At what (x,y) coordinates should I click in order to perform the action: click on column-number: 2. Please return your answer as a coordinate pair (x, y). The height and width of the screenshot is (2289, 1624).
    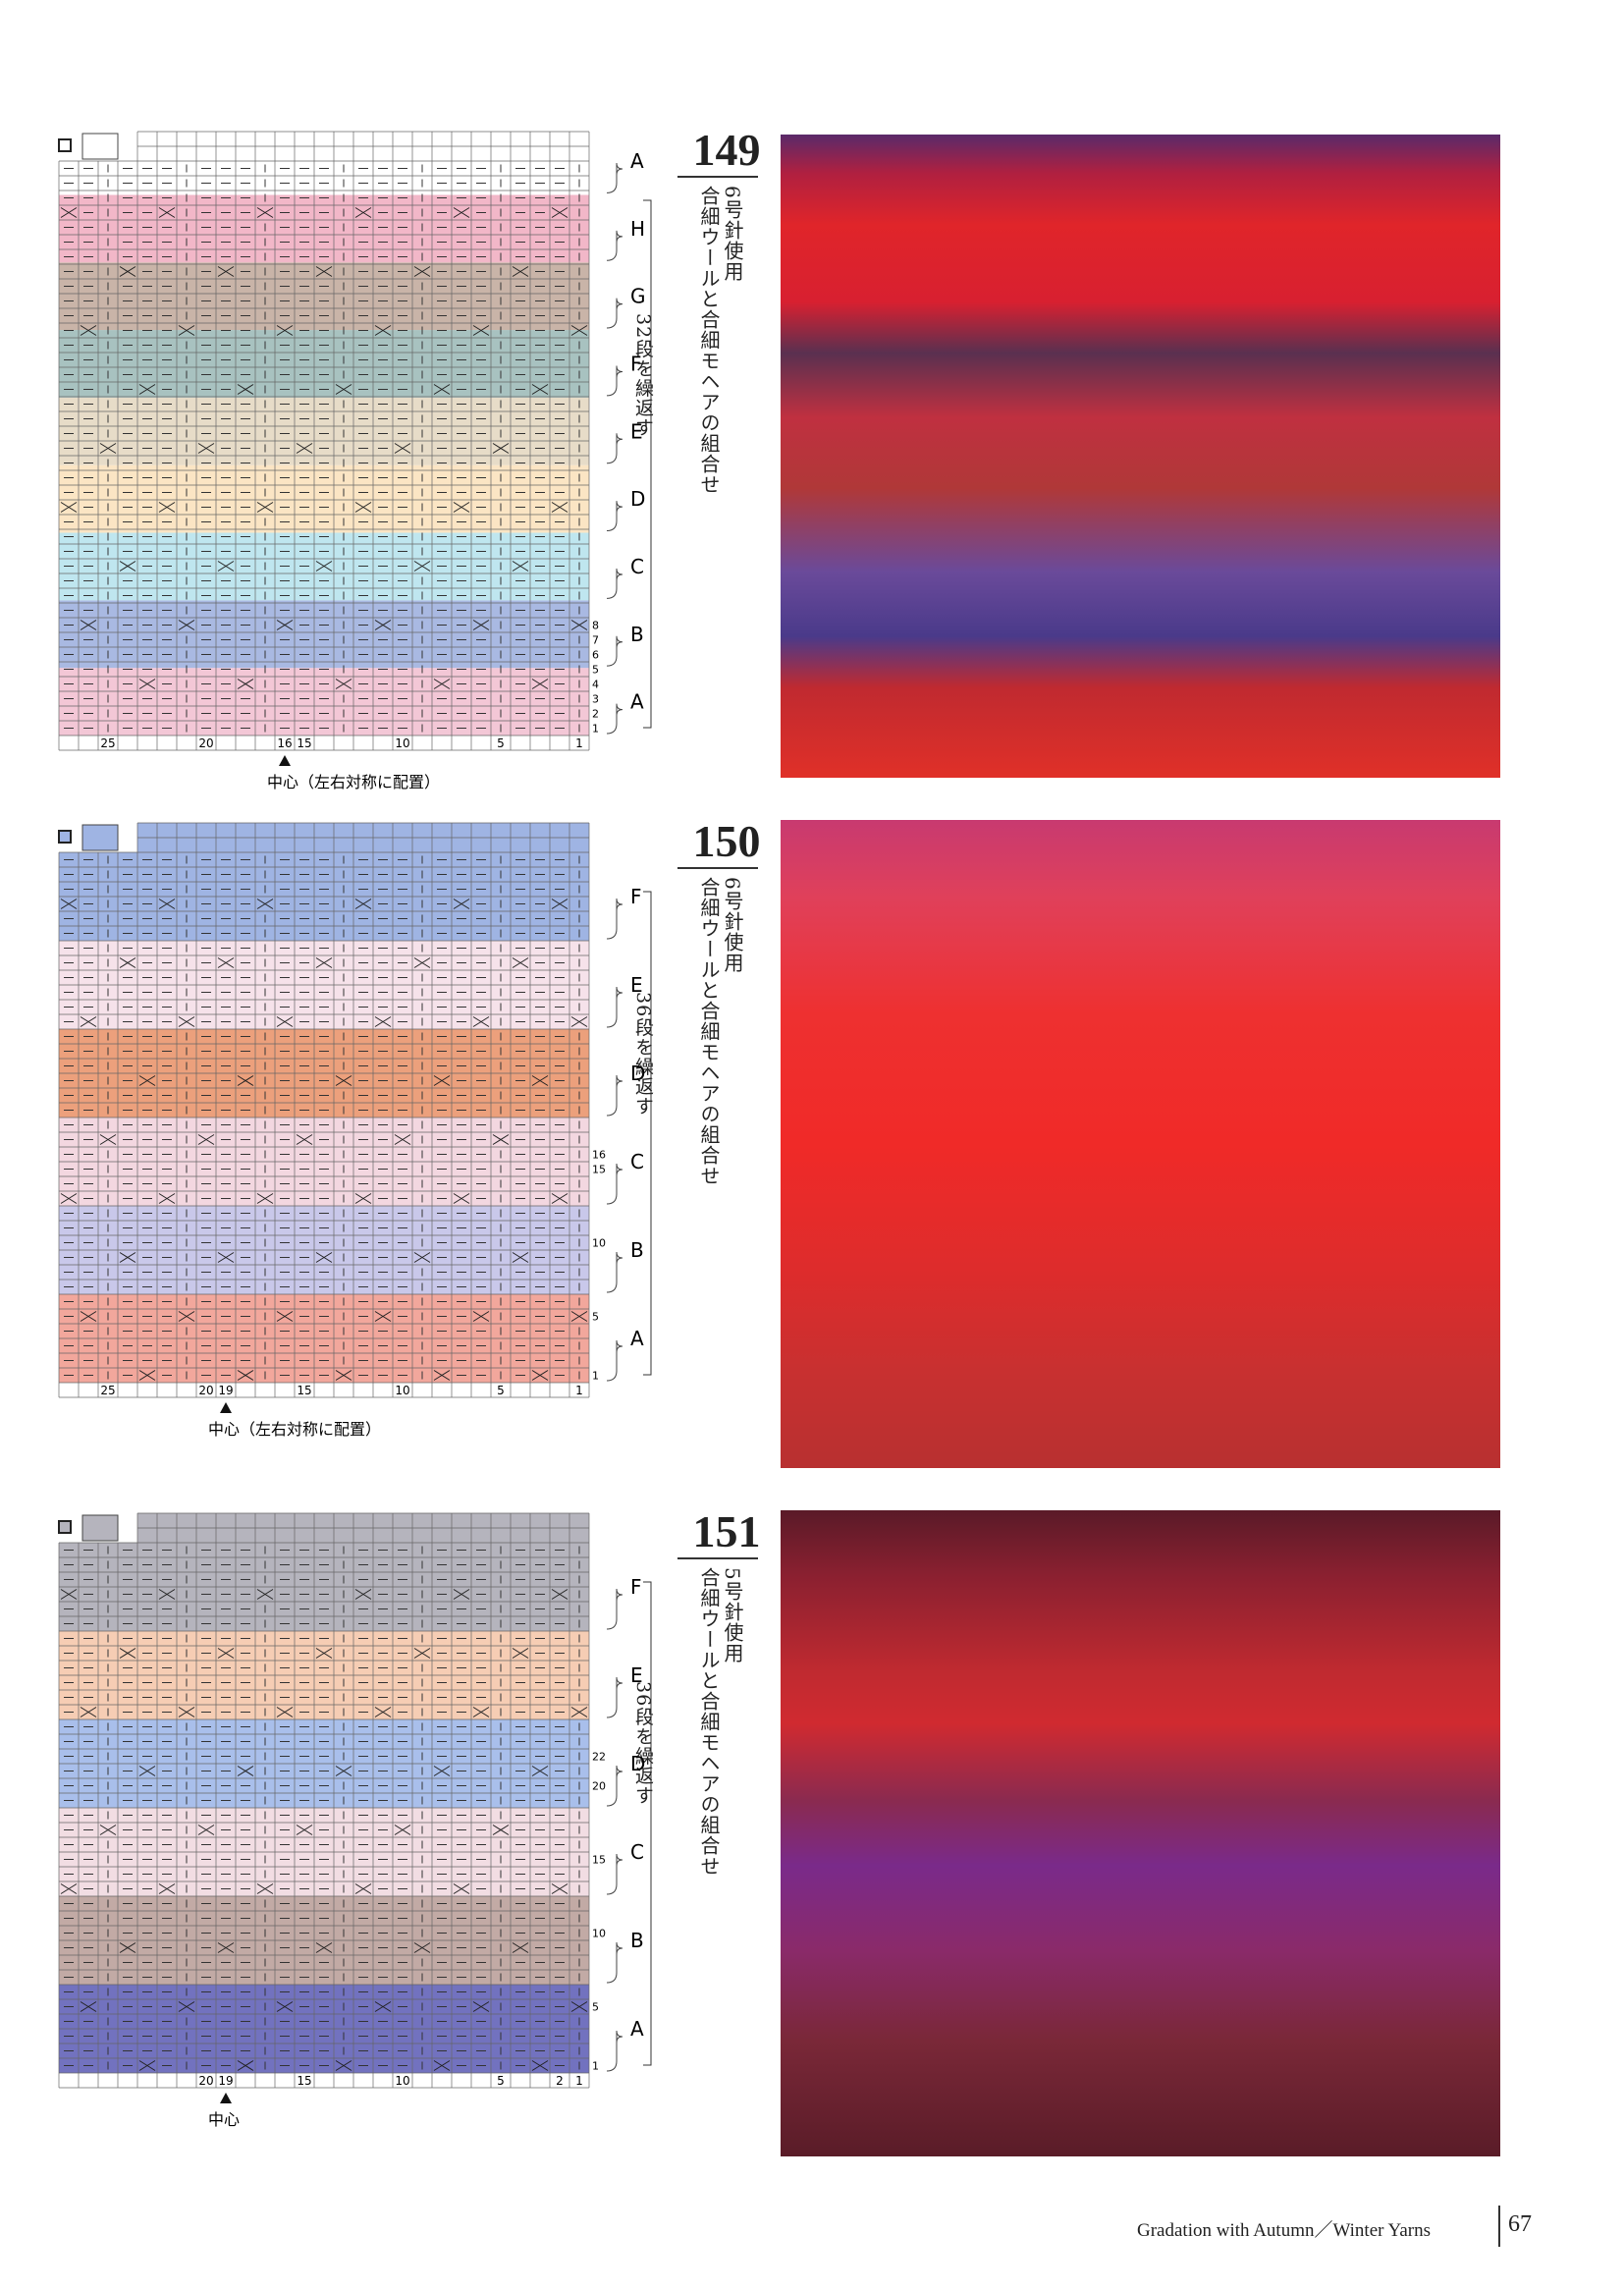
    Looking at the image, I should click on (560, 2081).